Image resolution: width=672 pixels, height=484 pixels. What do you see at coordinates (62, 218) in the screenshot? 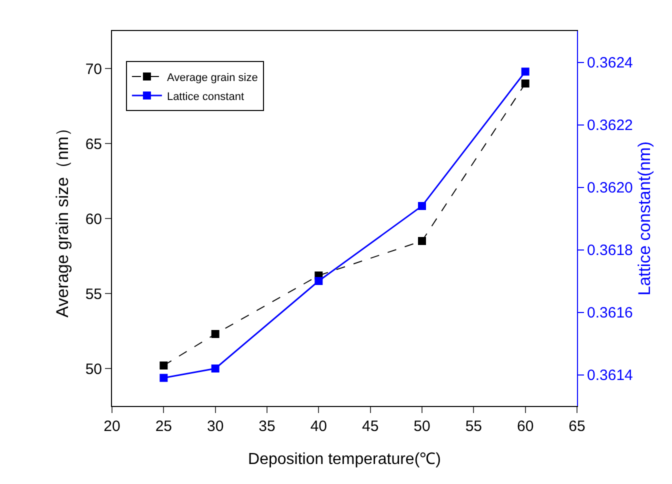
I see `y-axis-title: Average grain size（nm）` at bounding box center [62, 218].